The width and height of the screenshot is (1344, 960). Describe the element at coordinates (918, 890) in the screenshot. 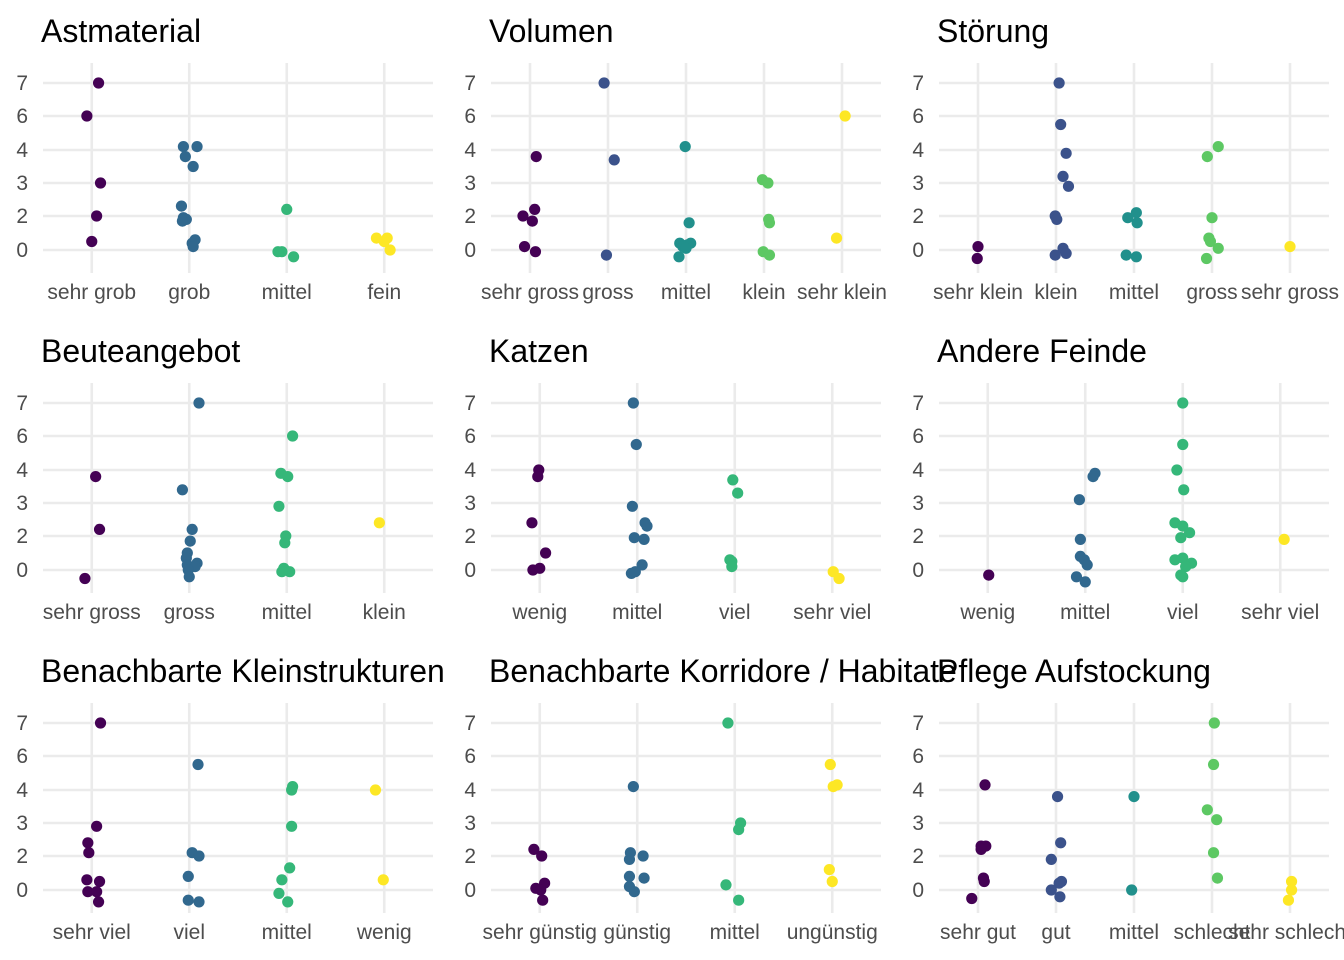

I see `y-tick-label: 0` at that location.